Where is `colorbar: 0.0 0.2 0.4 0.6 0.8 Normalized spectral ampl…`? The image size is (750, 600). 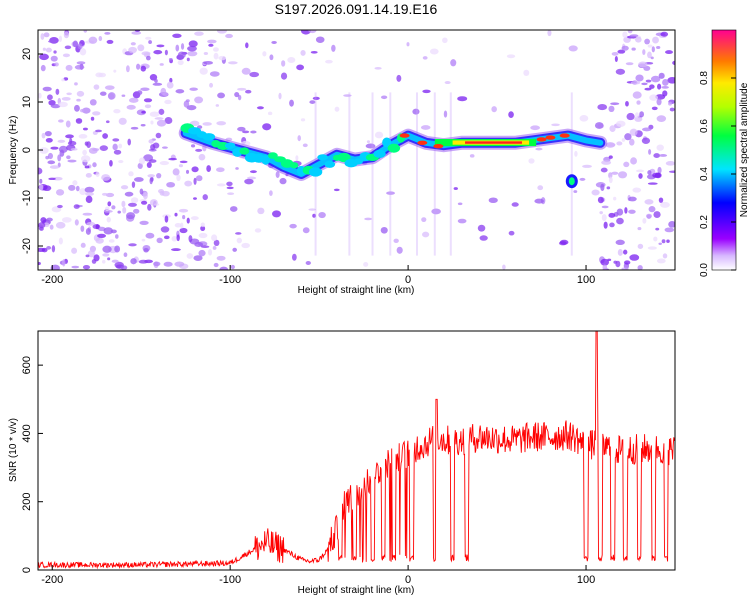 colorbar: 0.0 0.2 0.4 0.6 0.8 Normalized spectral ampl… is located at coordinates (724, 153).